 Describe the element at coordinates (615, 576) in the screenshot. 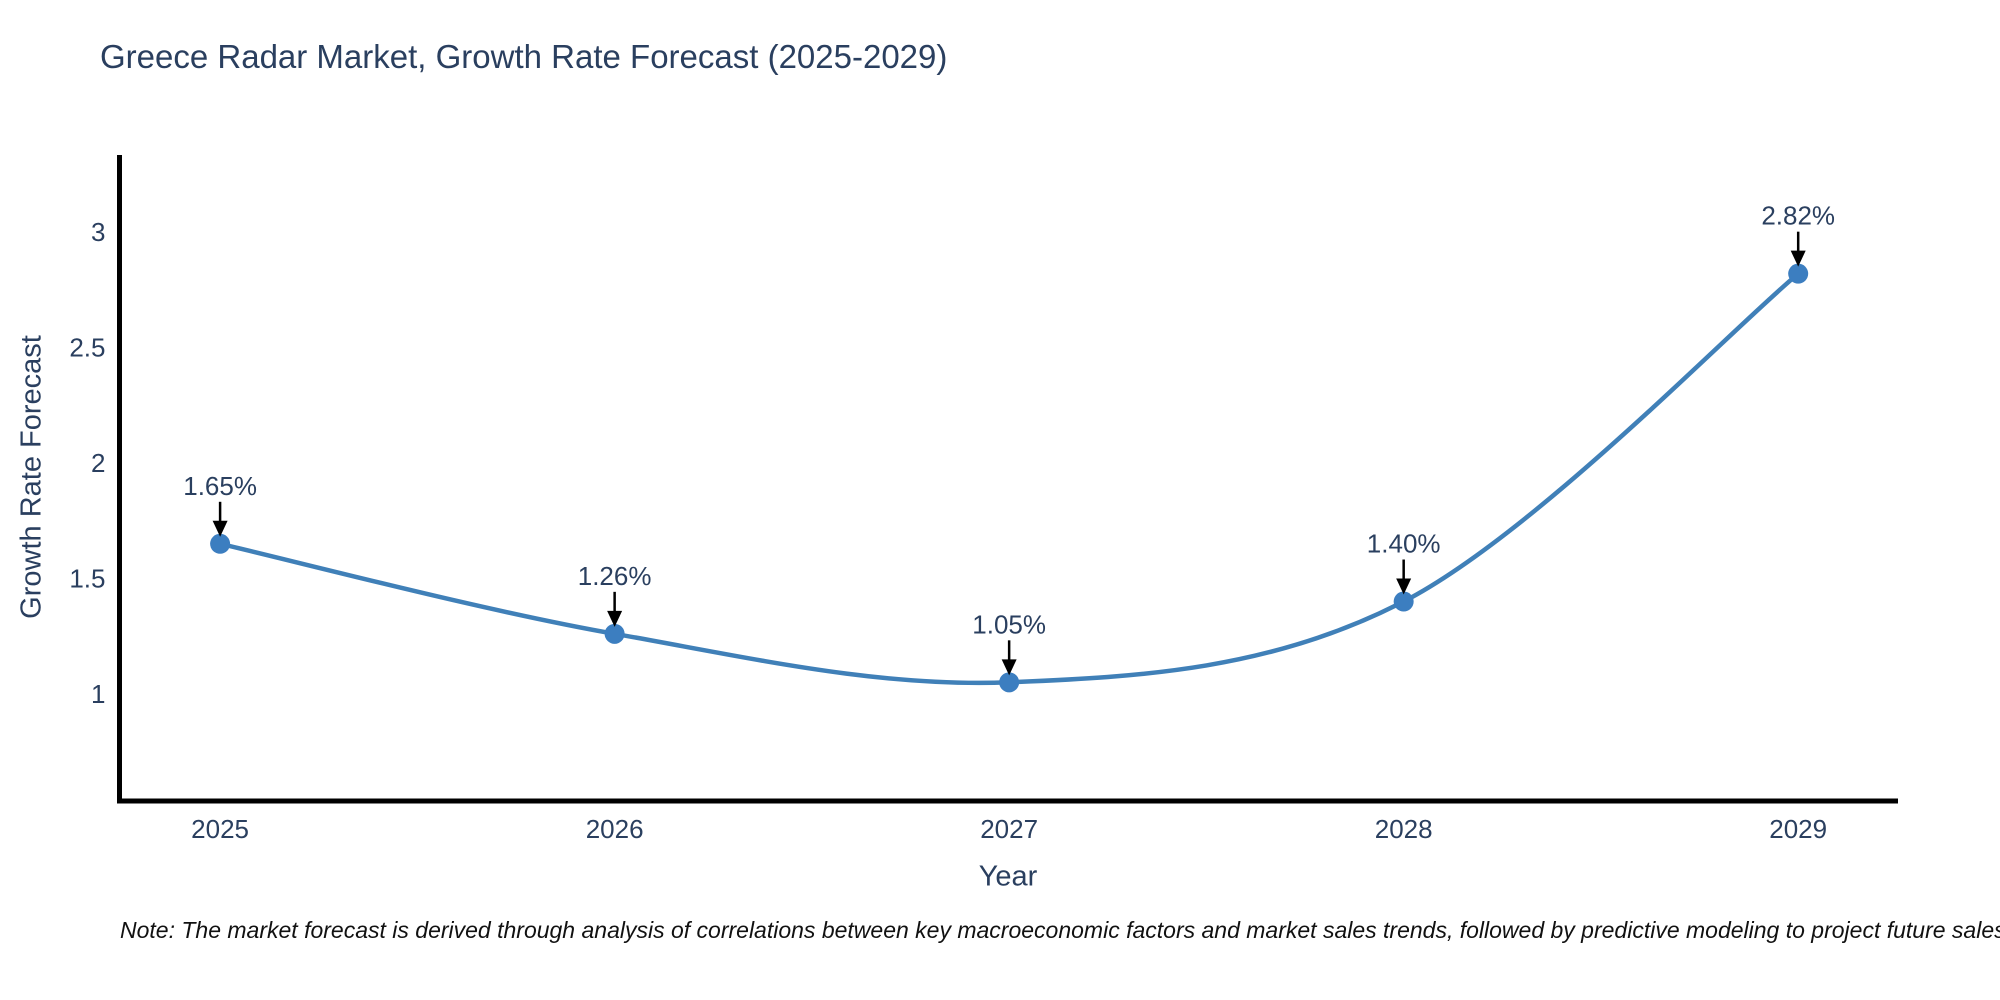

I see `annotation-label: 1.26%` at that location.